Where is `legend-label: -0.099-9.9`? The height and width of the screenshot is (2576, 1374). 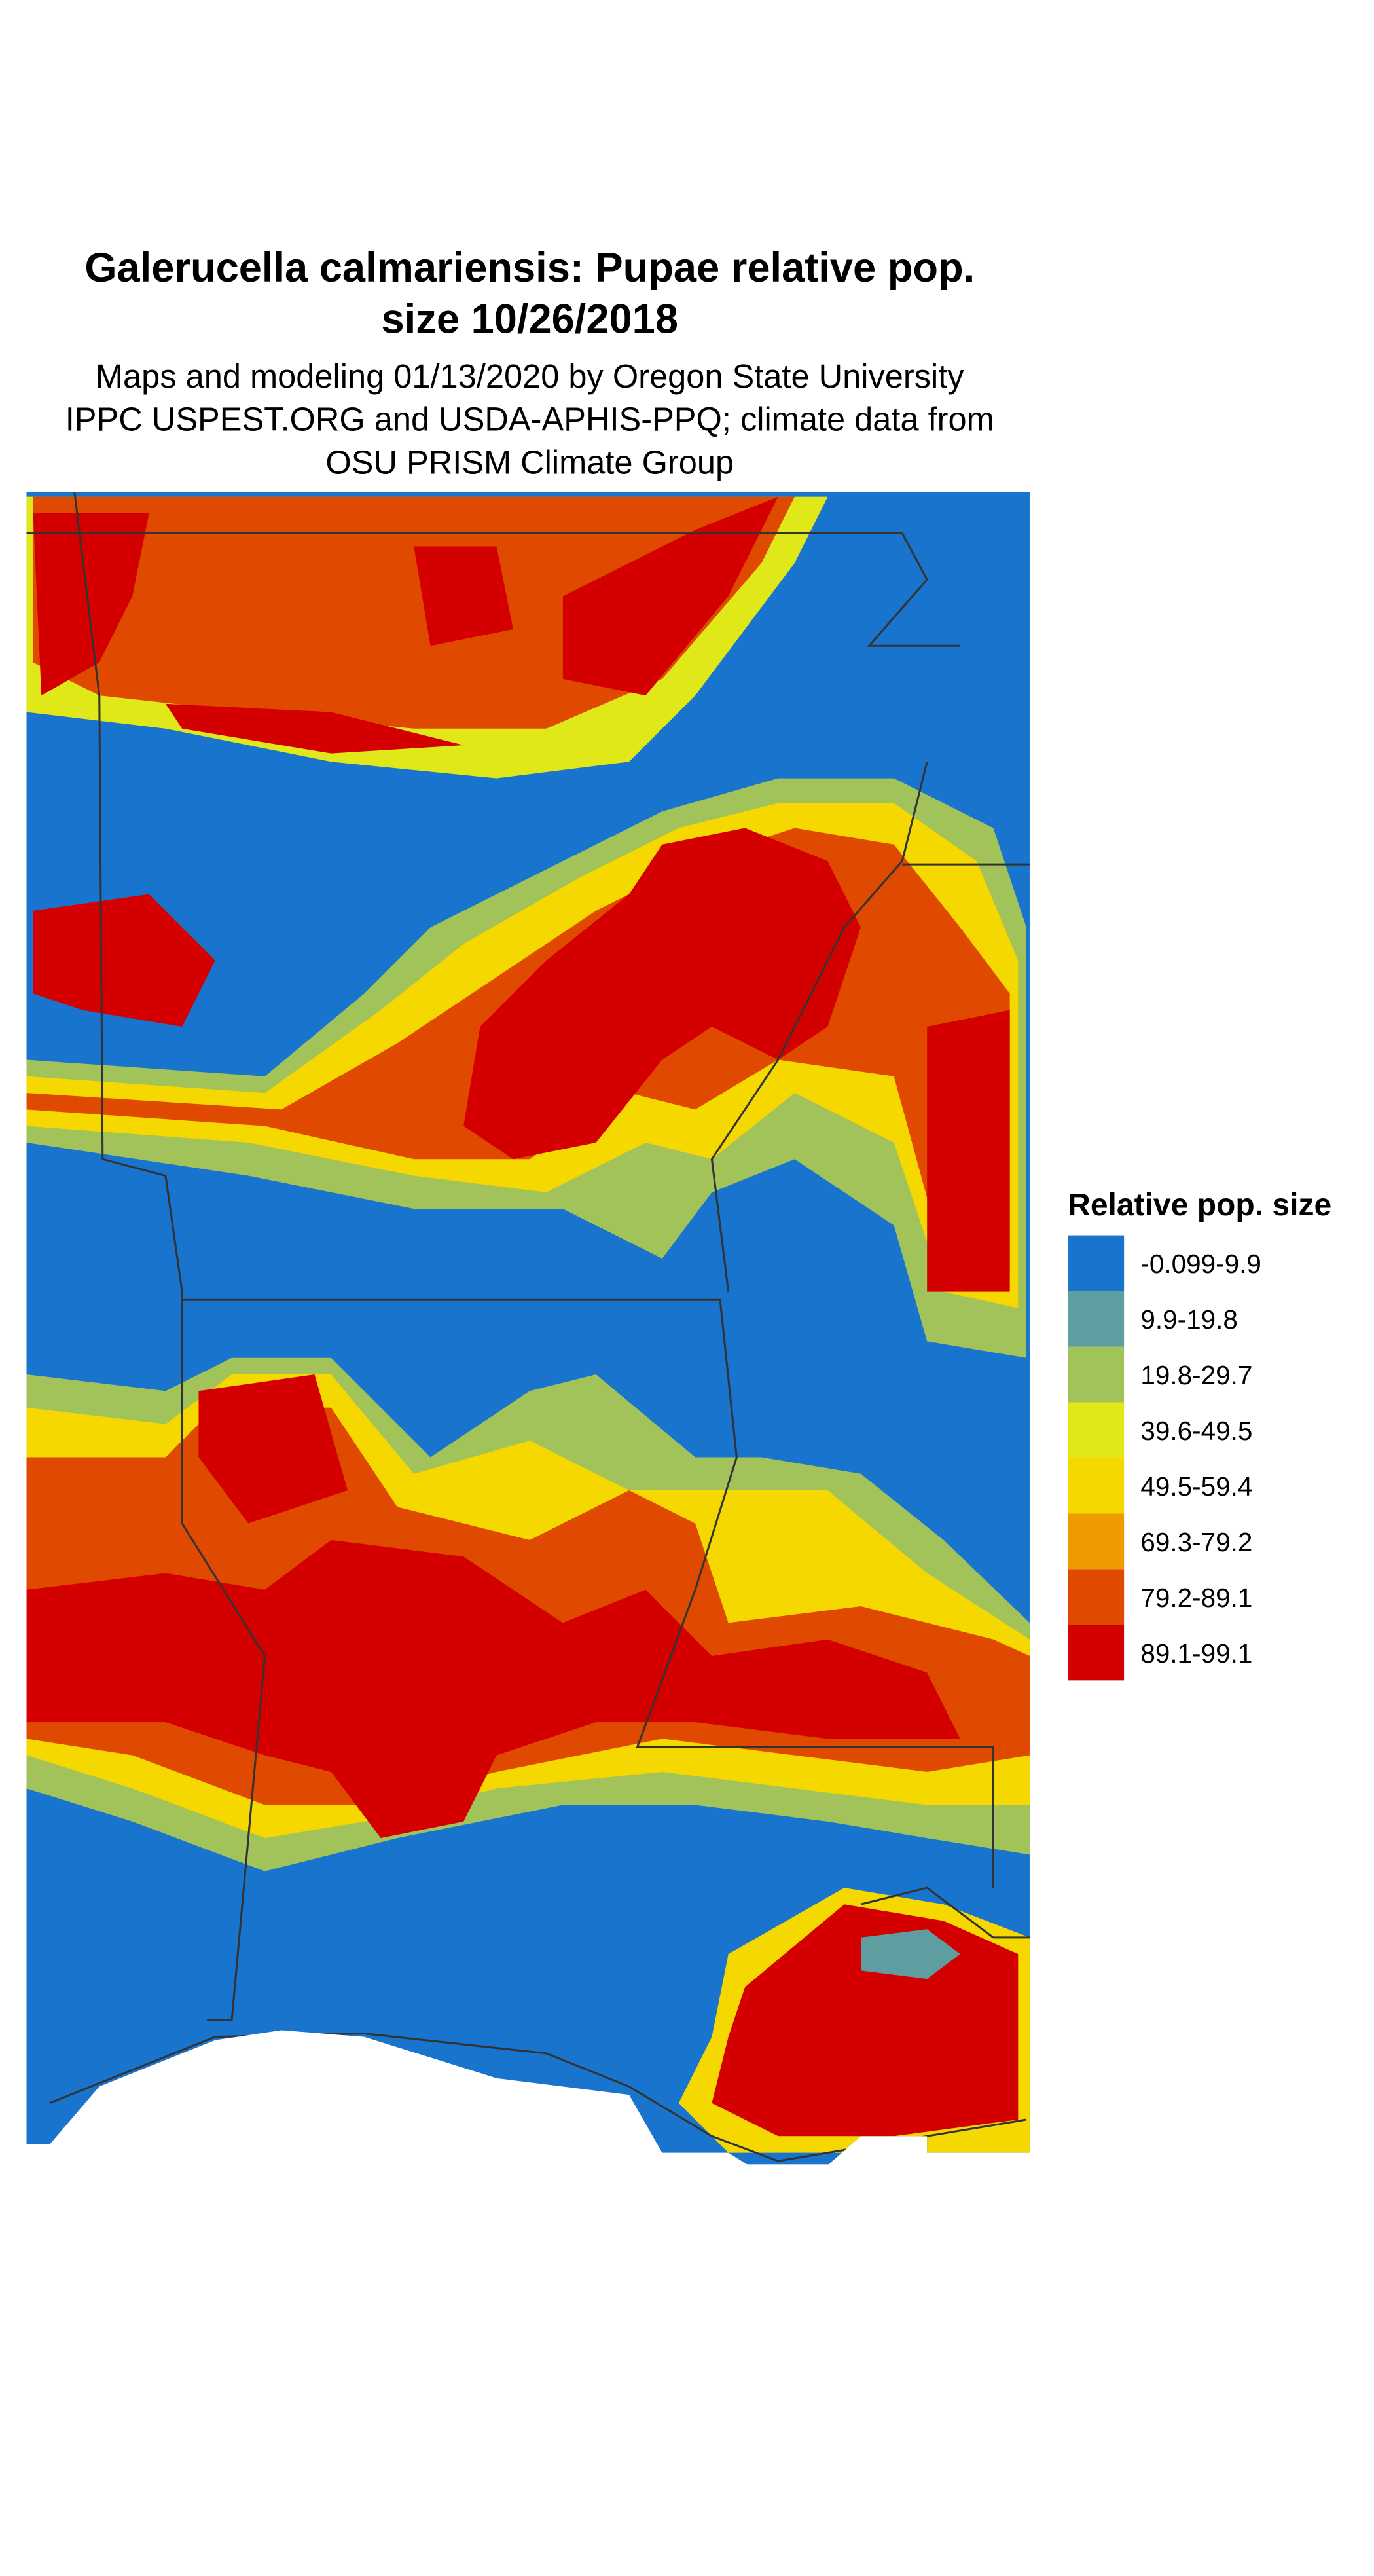
legend-label: -0.099-9.9 is located at coordinates (1201, 1264).